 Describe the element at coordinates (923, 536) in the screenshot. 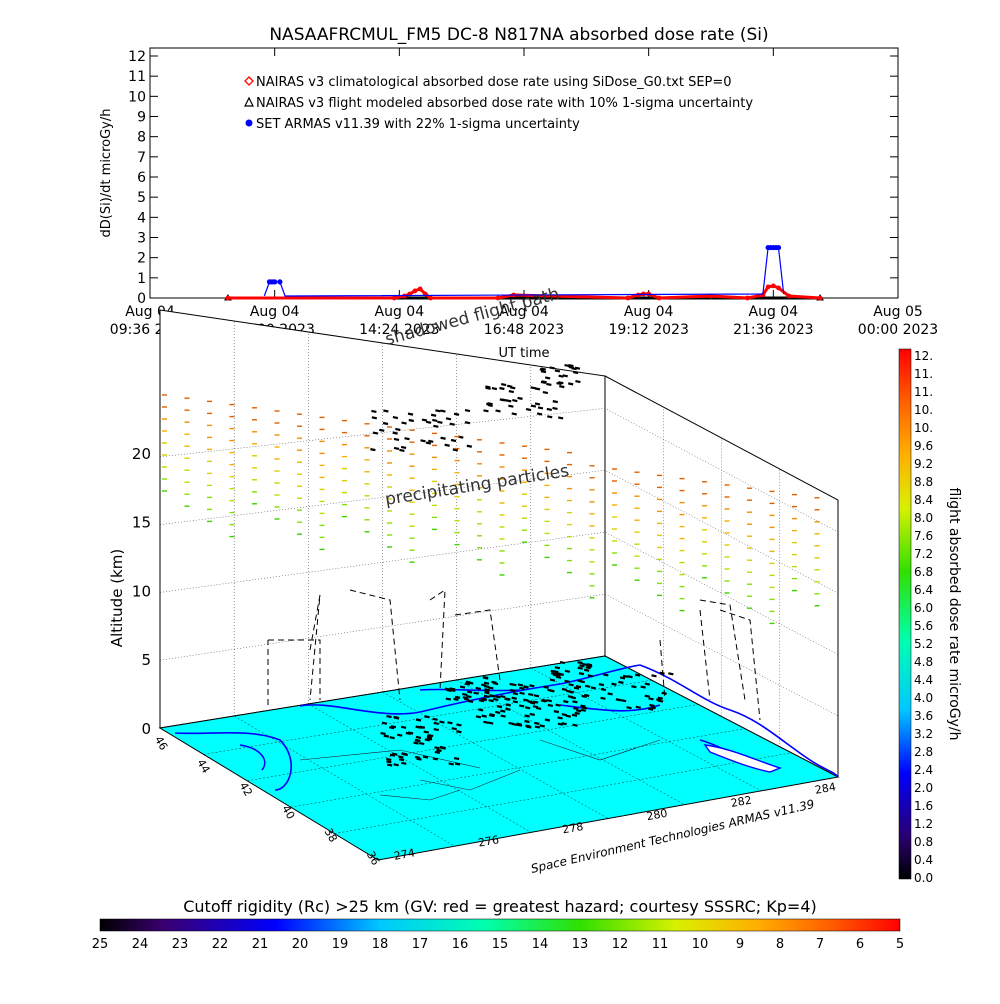

I see `colorbar-tick-label: 7.6` at that location.